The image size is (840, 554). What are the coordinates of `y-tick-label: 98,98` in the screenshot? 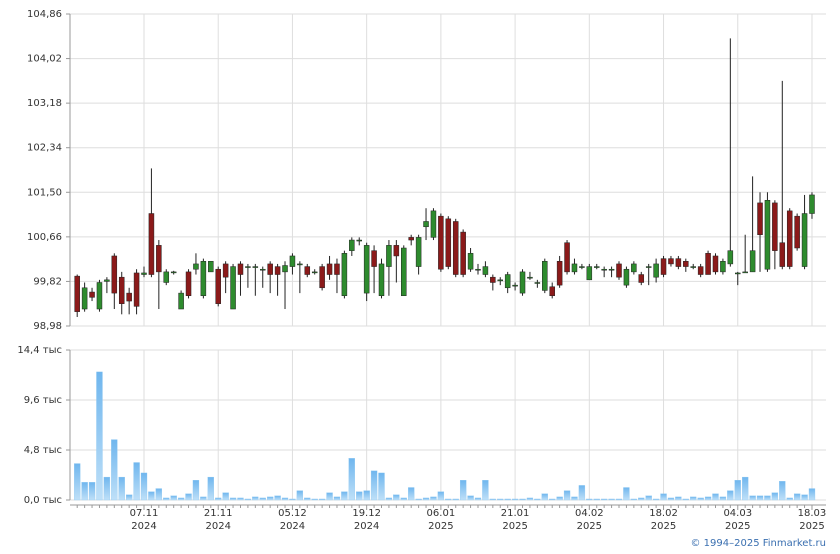 It's located at (47, 326).